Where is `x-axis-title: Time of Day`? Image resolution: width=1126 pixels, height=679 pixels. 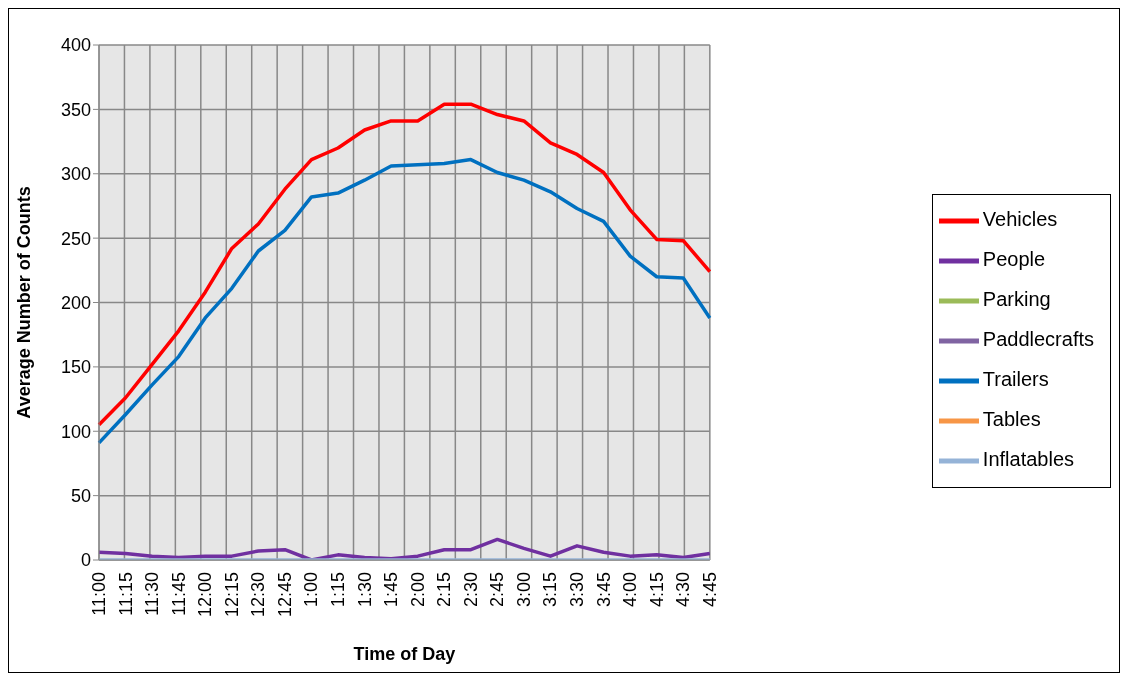 x-axis-title: Time of Day is located at coordinates (404, 654).